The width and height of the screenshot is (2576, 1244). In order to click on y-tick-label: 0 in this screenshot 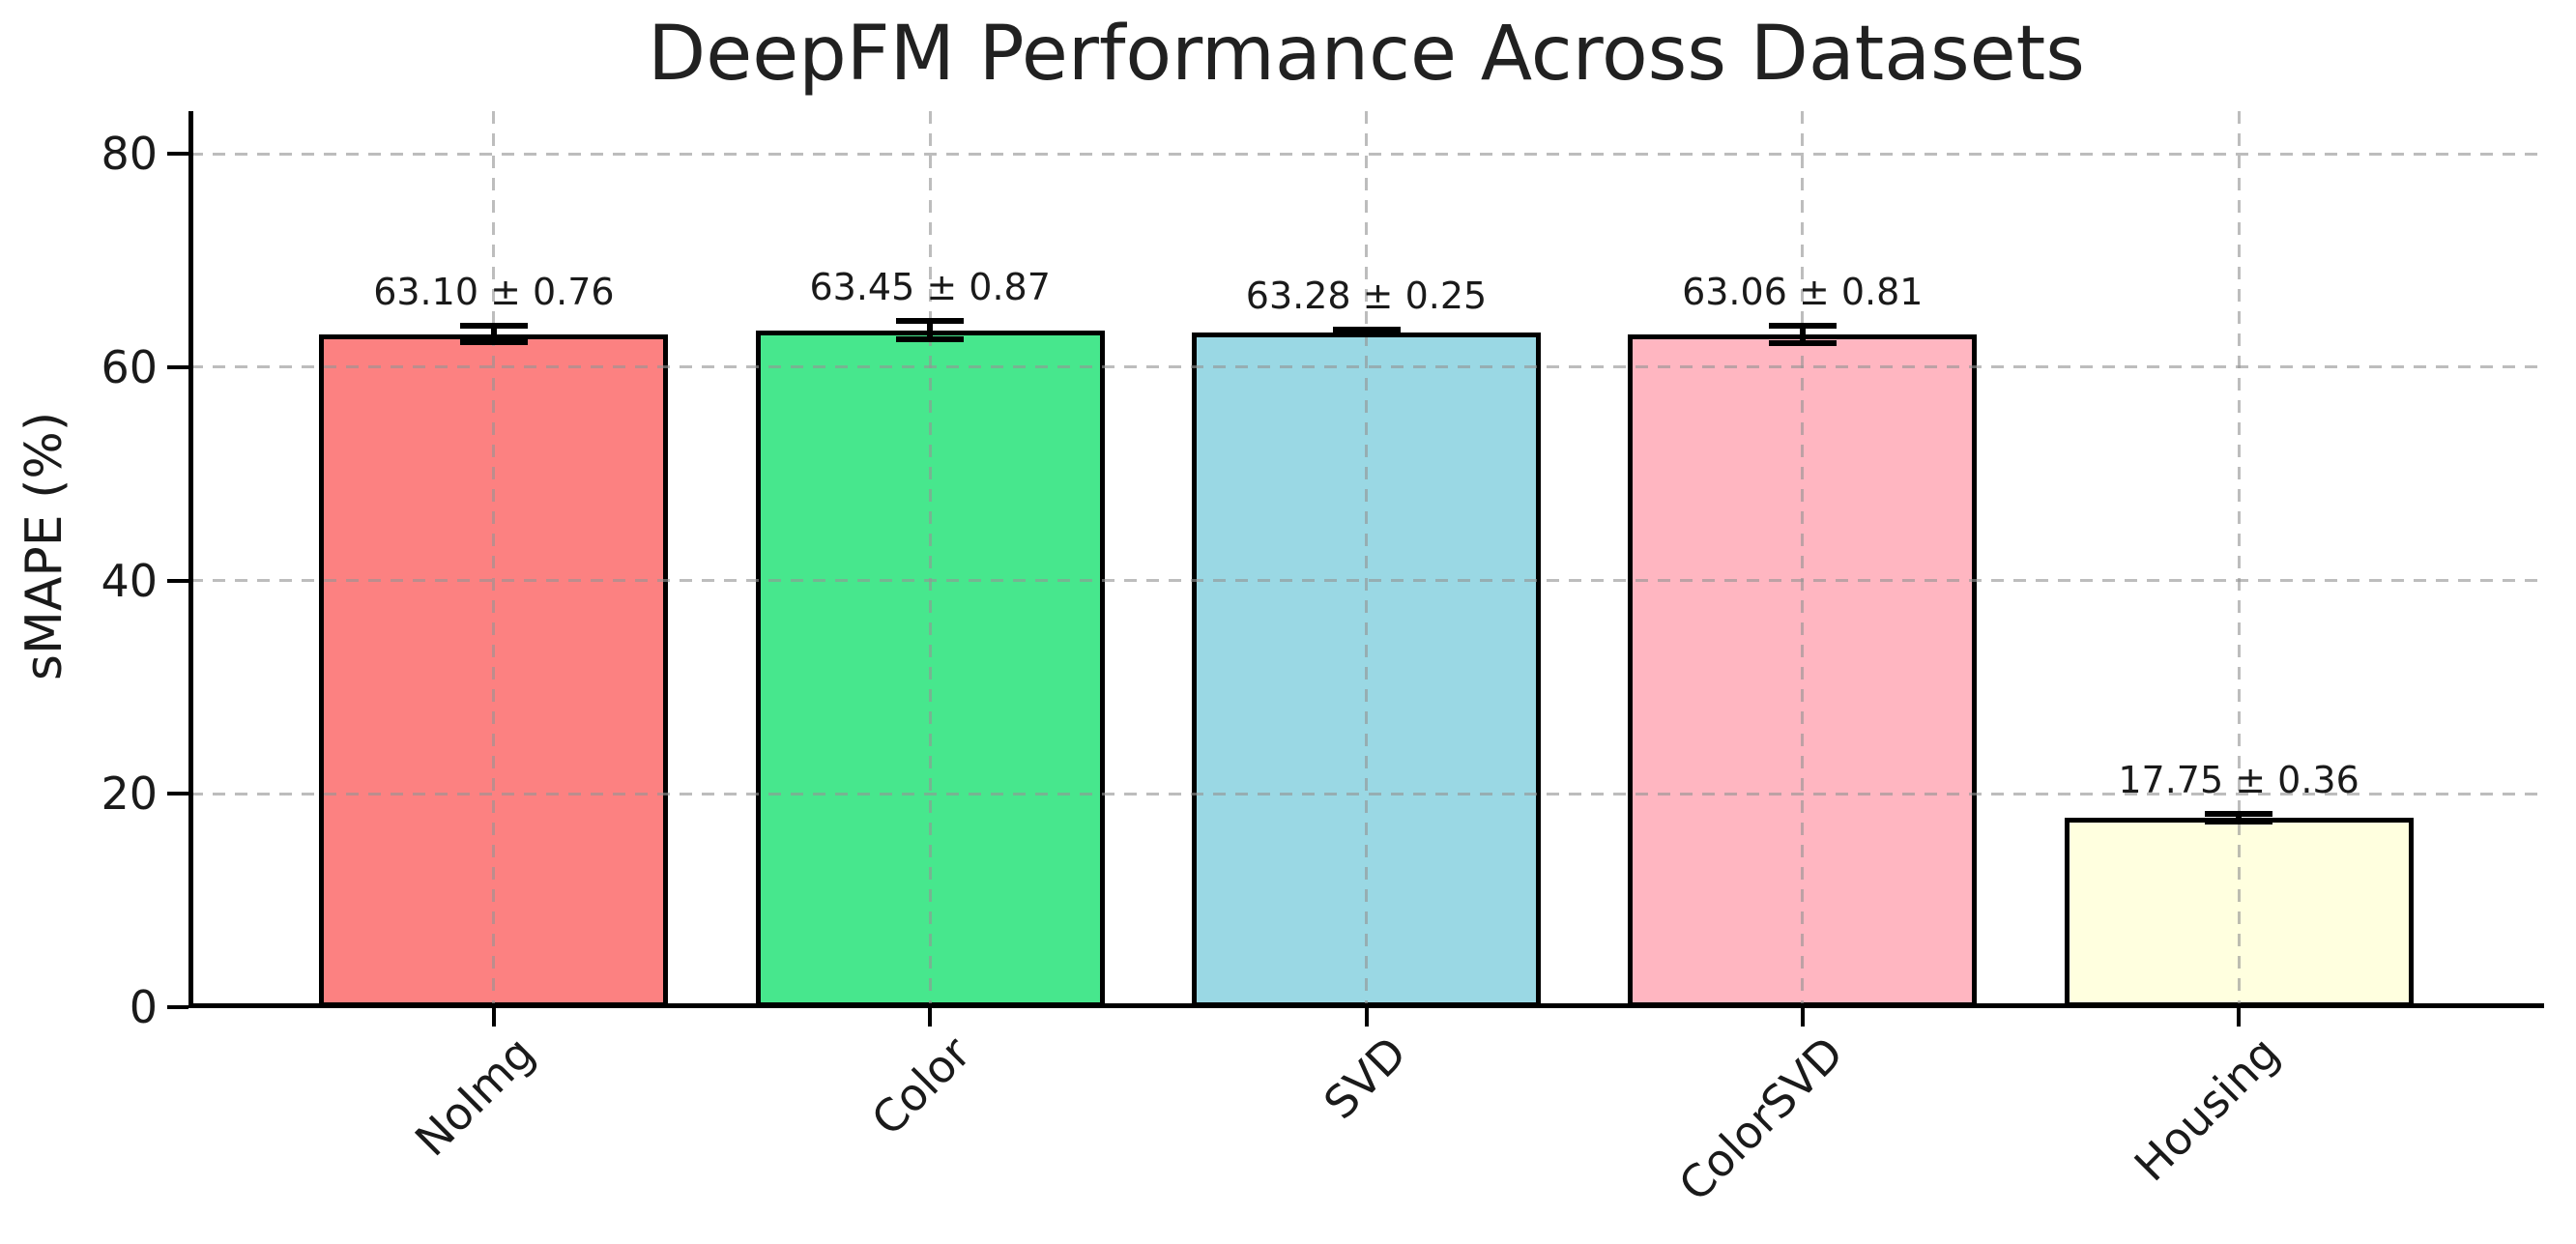, I will do `click(143, 1007)`.